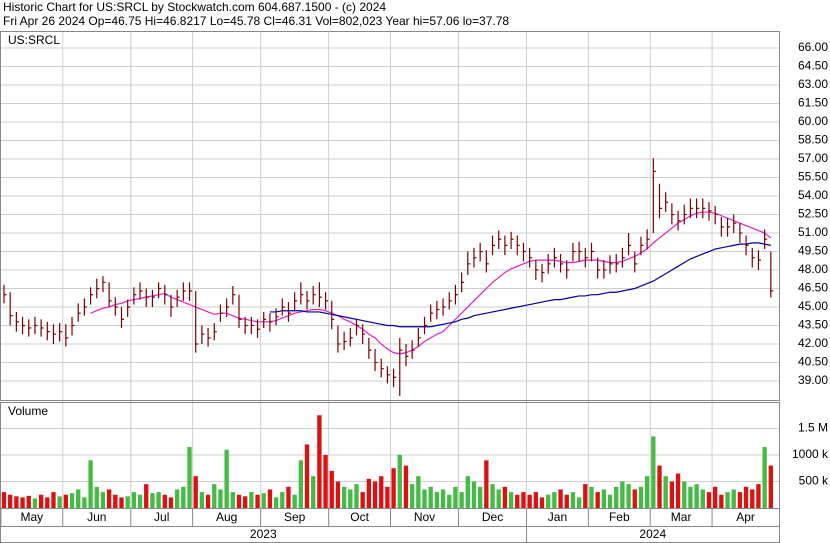 The height and width of the screenshot is (543, 830). I want to click on x-tick-label: Mar, so click(681, 517).